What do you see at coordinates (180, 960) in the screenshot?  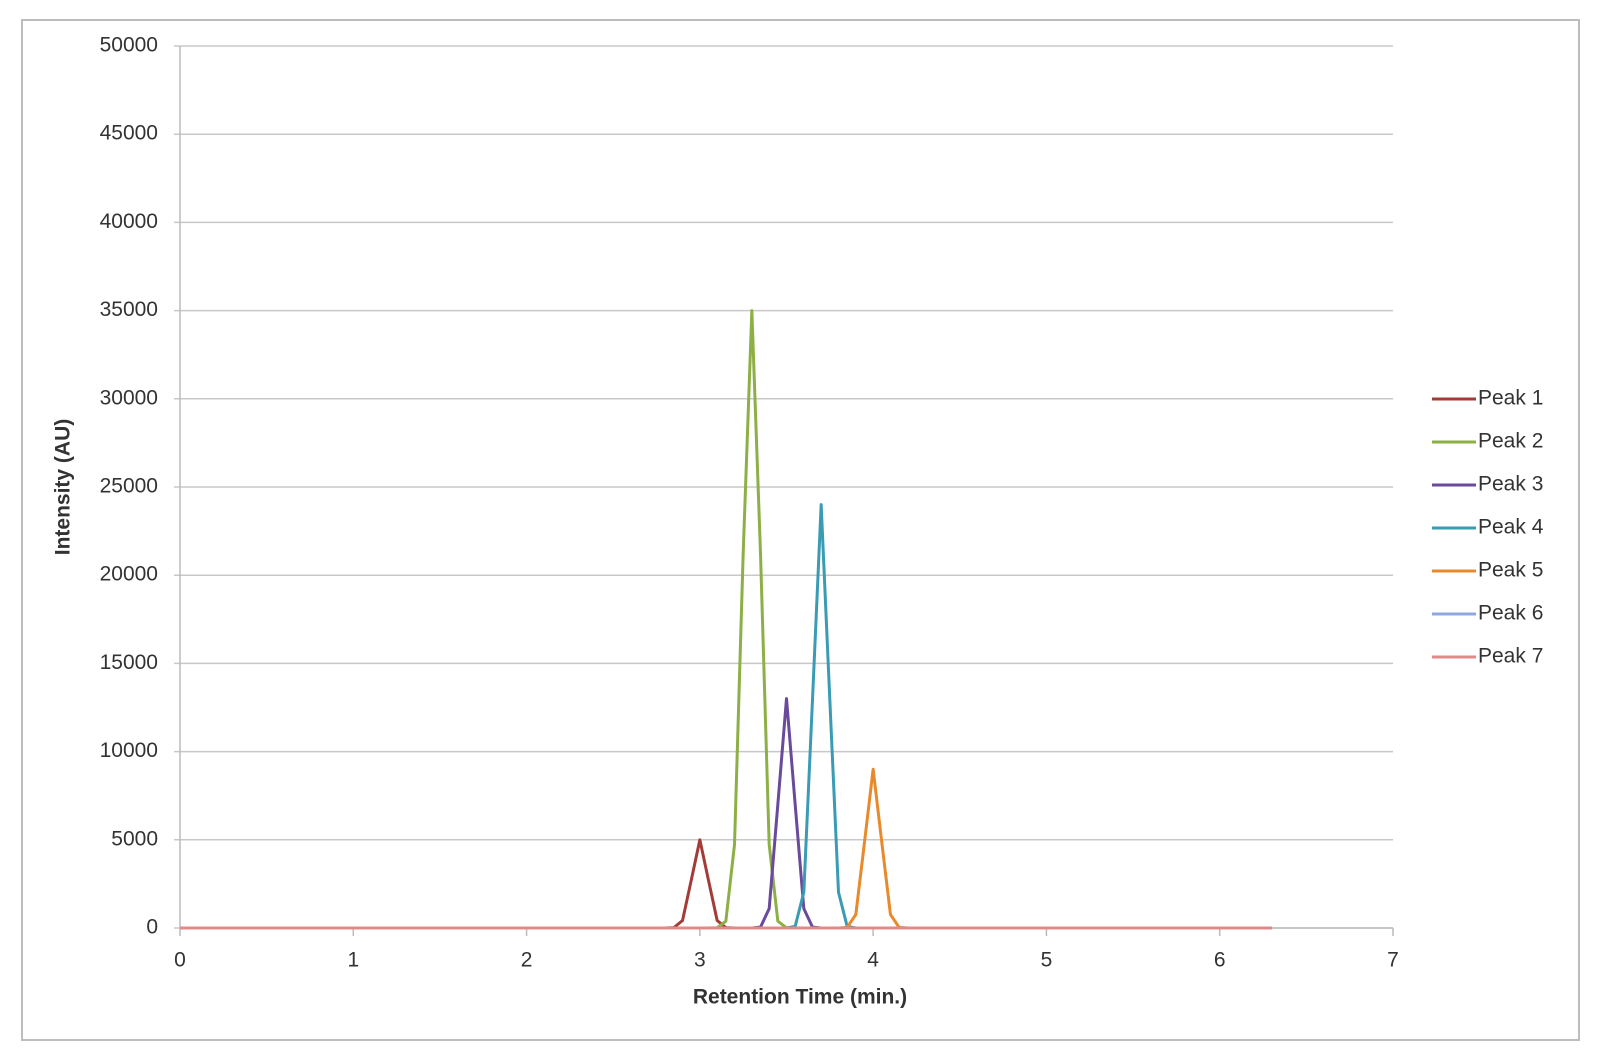 I see `x-tick-label: 0` at bounding box center [180, 960].